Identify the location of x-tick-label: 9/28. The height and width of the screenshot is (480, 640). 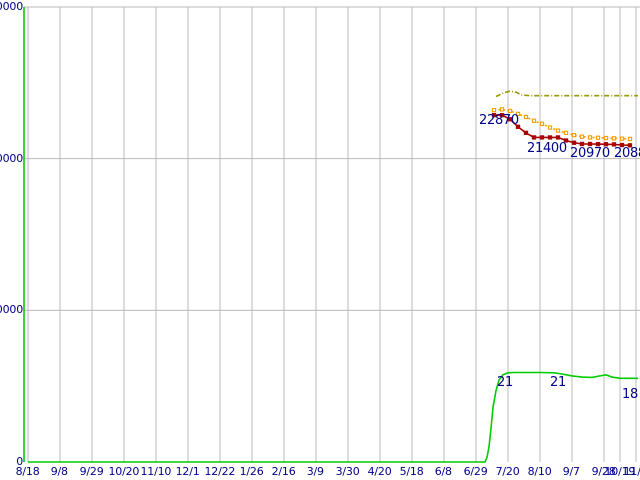
(603, 471).